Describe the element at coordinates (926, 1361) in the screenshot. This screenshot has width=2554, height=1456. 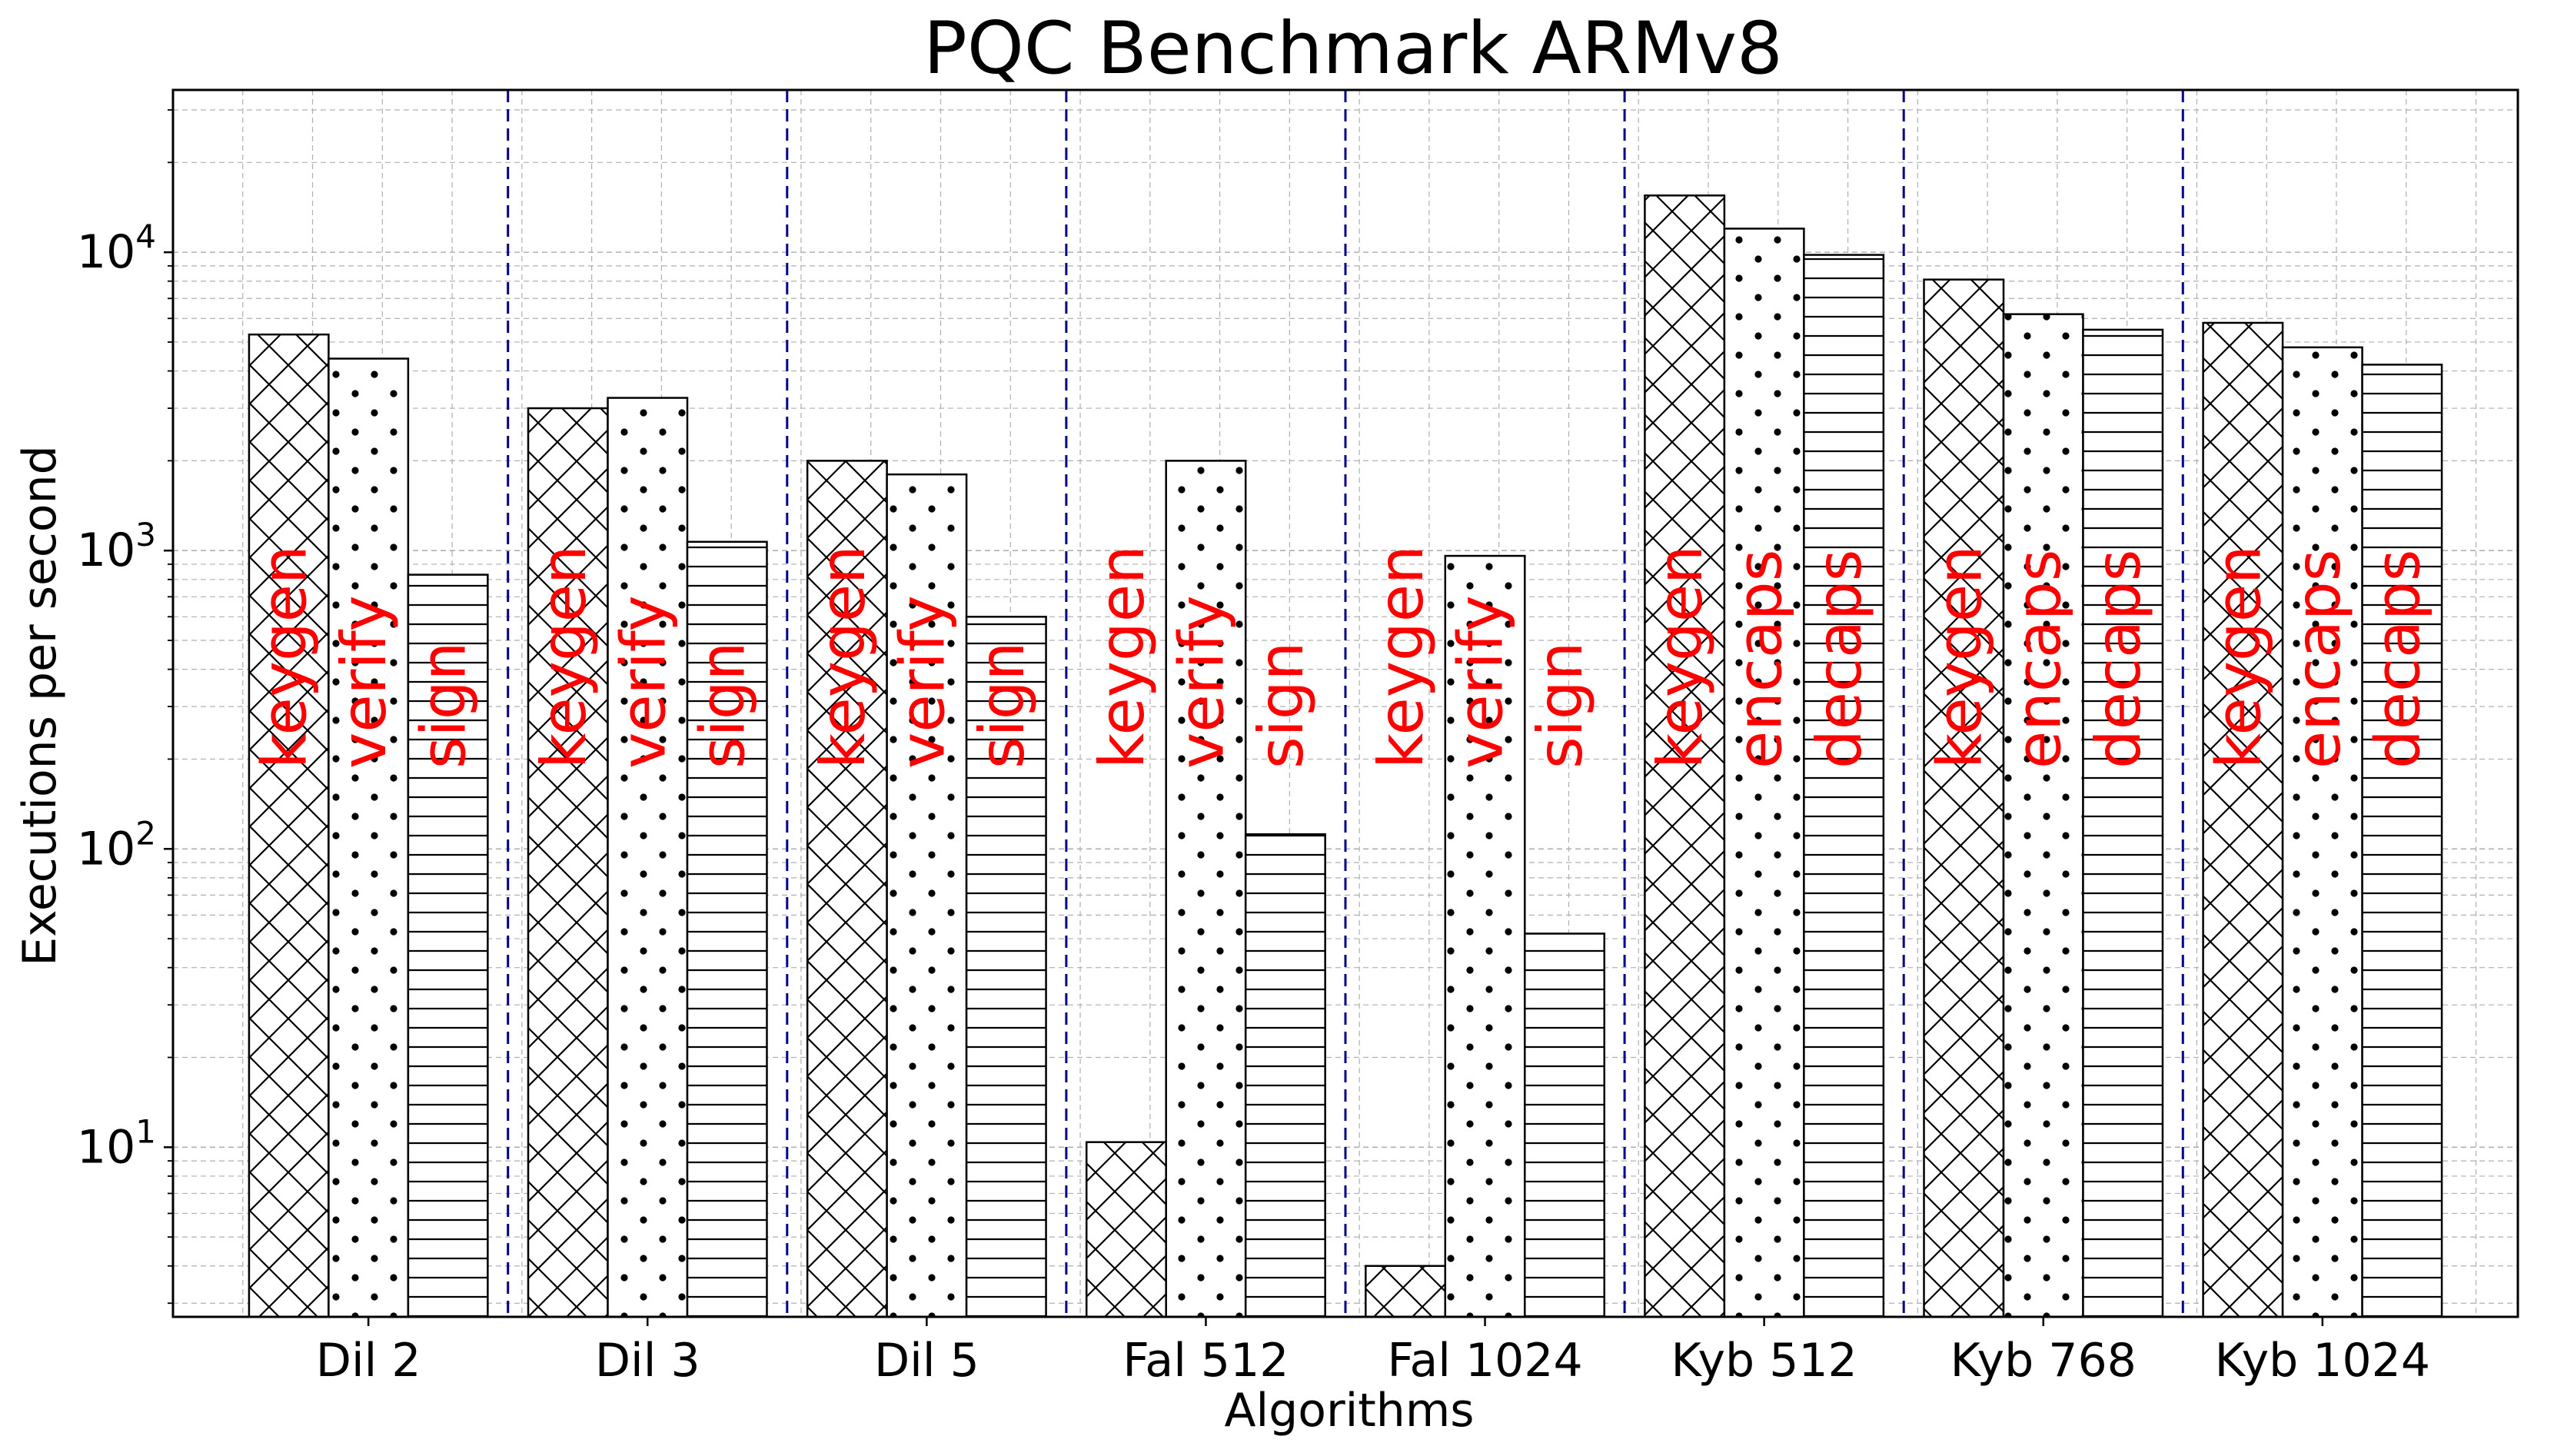
I see `x-tick-label: Dil 5` at that location.